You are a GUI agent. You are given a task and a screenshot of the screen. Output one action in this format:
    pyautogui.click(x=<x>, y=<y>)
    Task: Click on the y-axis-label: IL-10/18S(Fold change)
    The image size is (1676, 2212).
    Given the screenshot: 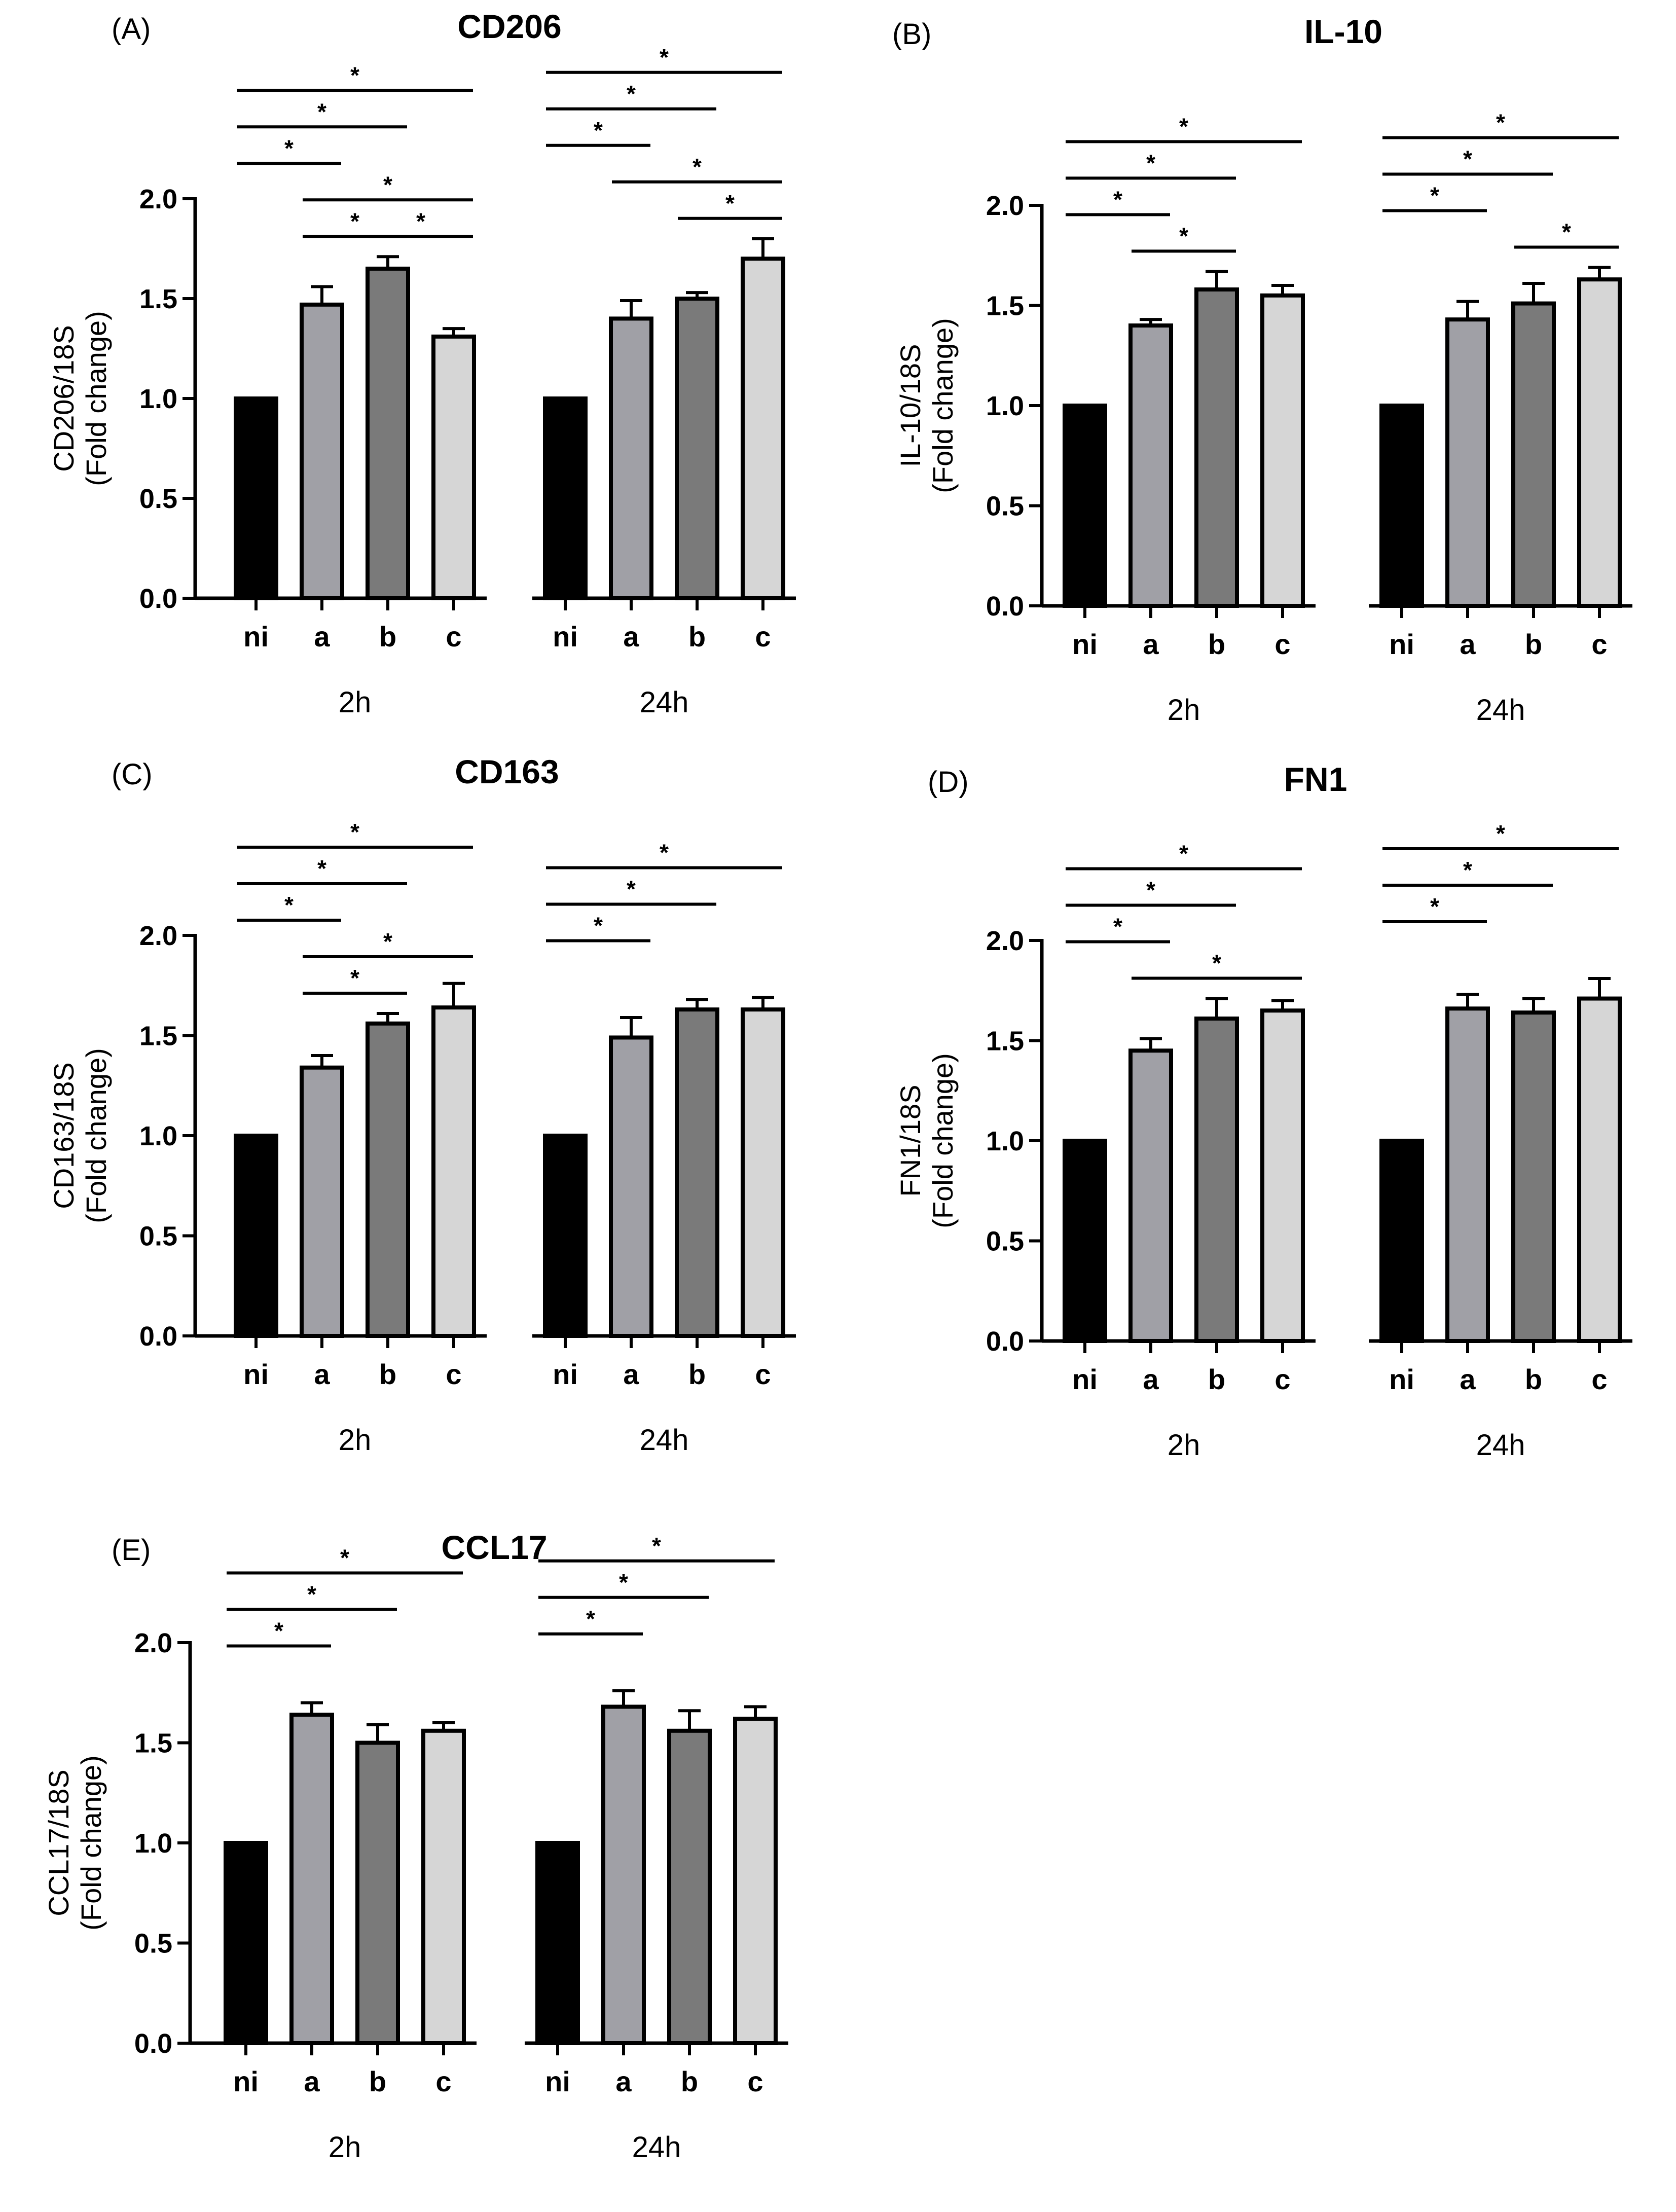 What is the action you would take?
    pyautogui.click(x=927, y=405)
    